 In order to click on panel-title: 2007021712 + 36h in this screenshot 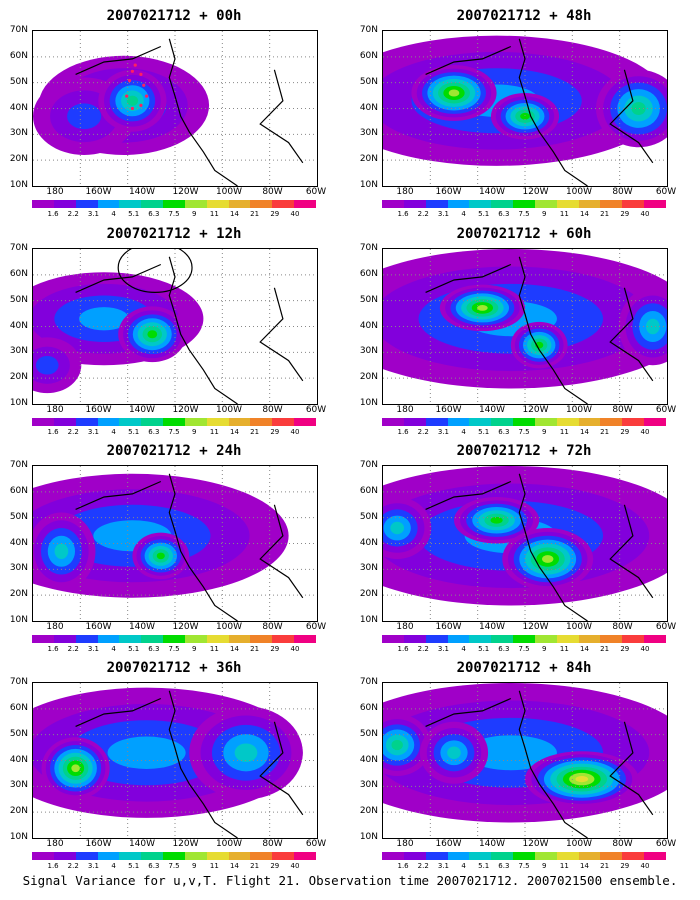, I will do `click(174, 668)`.